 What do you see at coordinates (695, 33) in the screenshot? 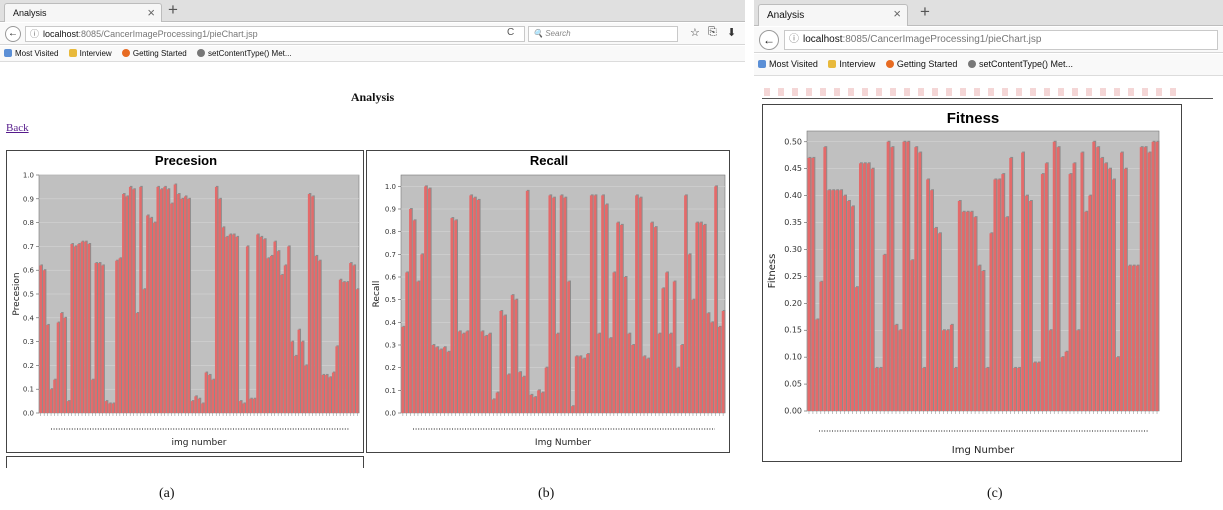
I see `star-icon: ☆` at bounding box center [695, 33].